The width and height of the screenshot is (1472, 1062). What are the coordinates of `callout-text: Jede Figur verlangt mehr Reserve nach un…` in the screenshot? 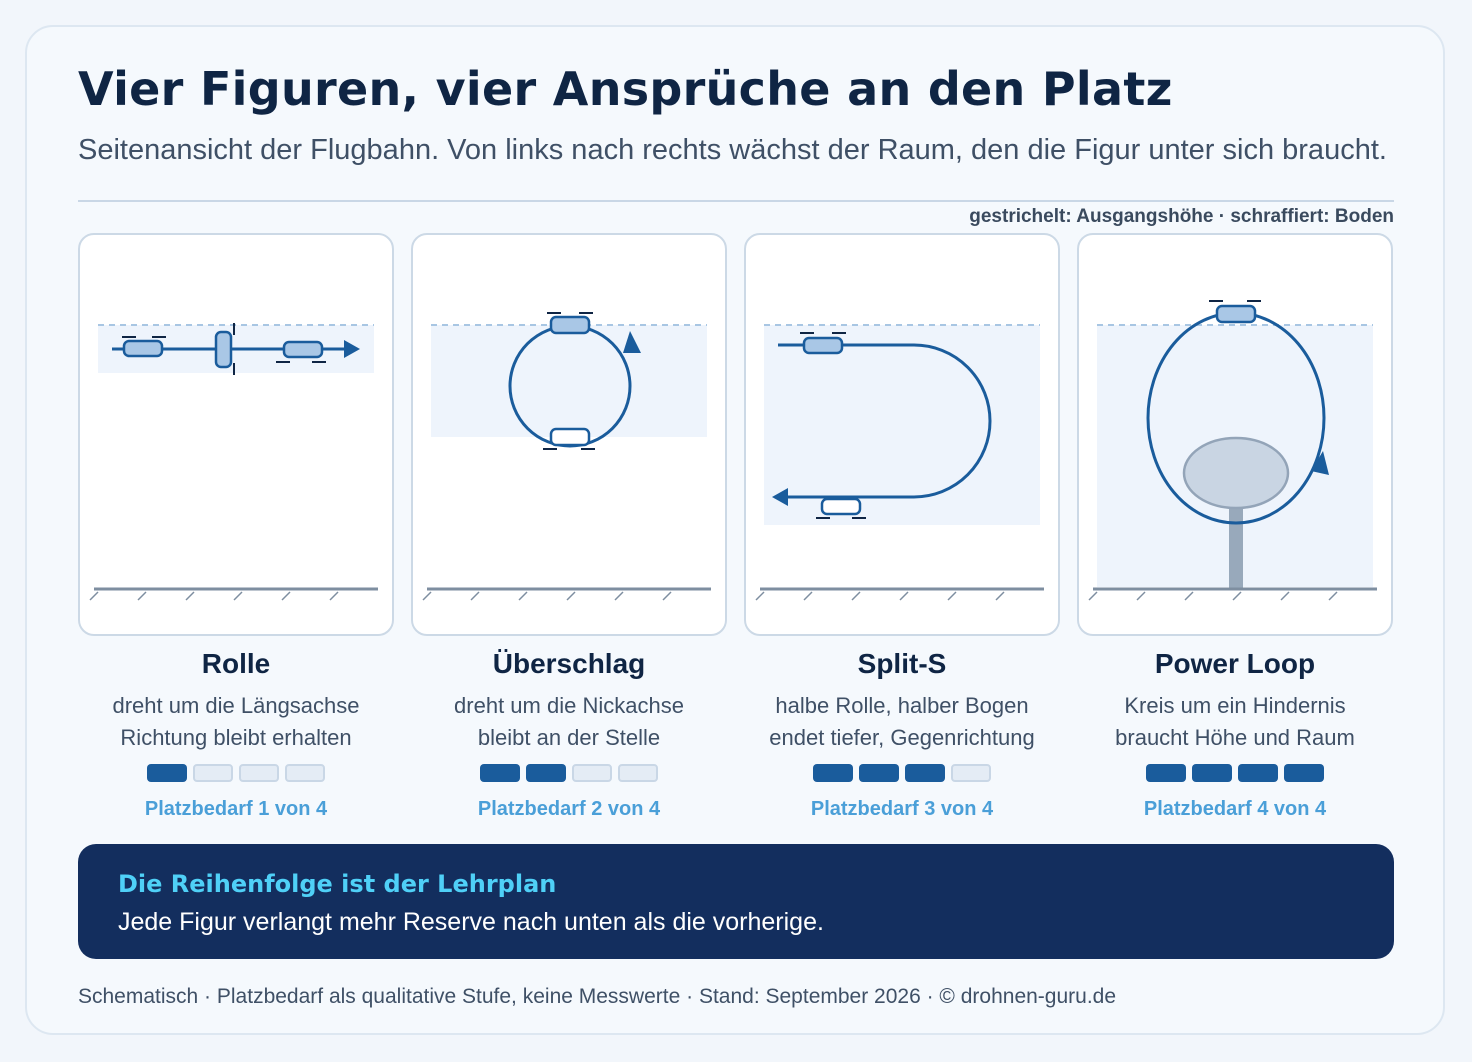 It's located at (471, 922).